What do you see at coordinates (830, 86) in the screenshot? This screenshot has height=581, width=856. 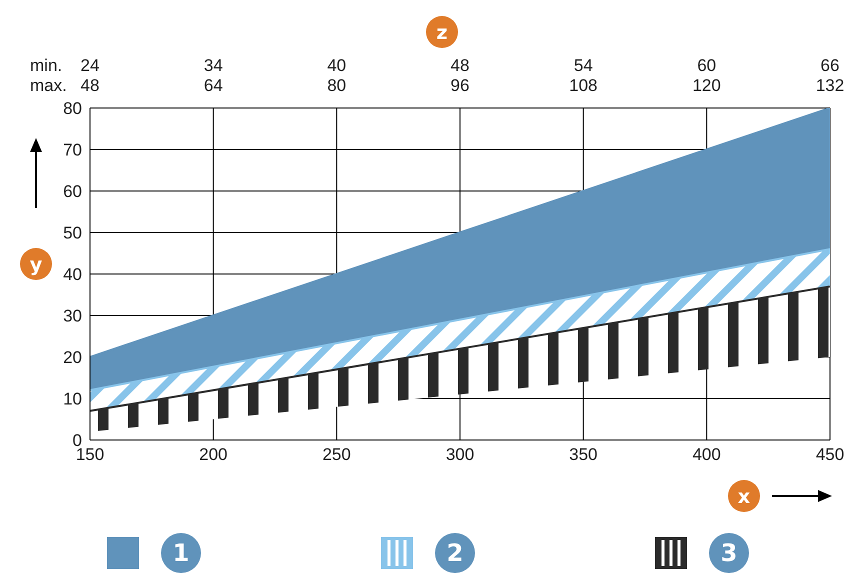 I see `text: 132` at bounding box center [830, 86].